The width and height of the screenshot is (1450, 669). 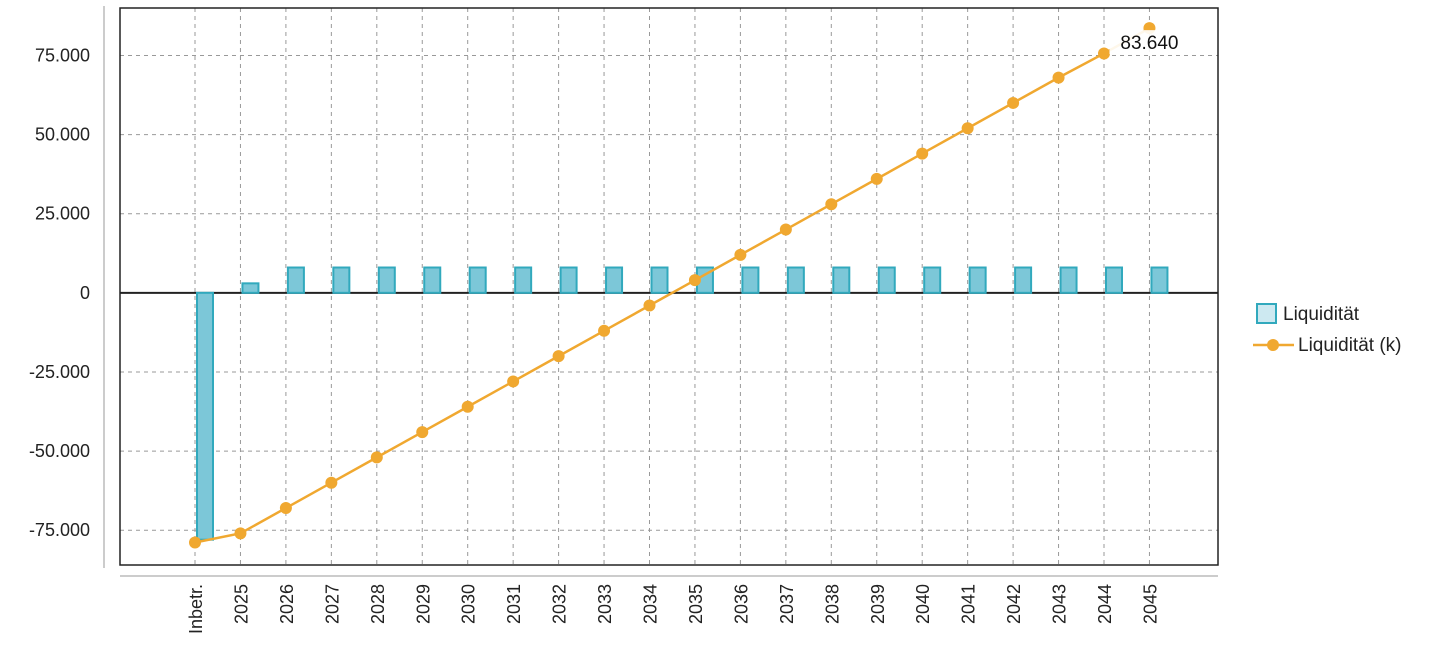 What do you see at coordinates (59, 292) in the screenshot?
I see `y-axis-ticks: -75.000 -50.000 -25.000 0 25.000 50.000 75.000` at bounding box center [59, 292].